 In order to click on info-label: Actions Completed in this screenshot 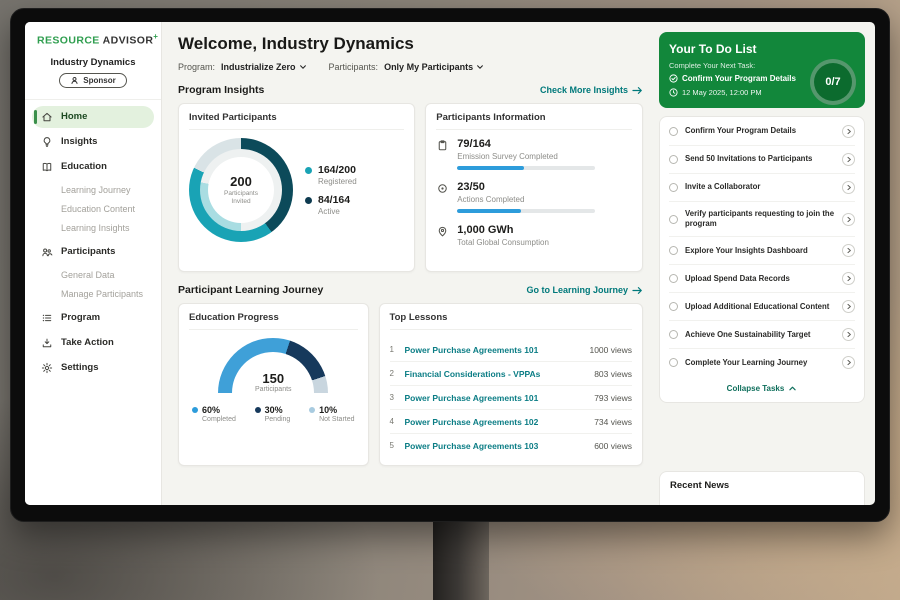, I will do `click(491, 199)`.